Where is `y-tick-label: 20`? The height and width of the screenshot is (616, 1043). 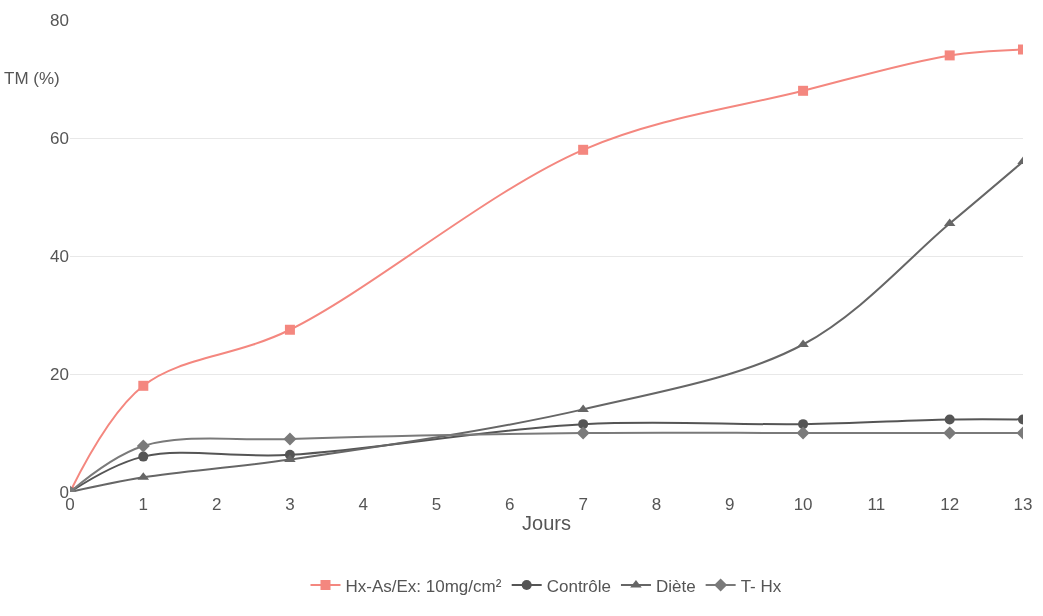 y-tick-label: 20 is located at coordinates (59, 374).